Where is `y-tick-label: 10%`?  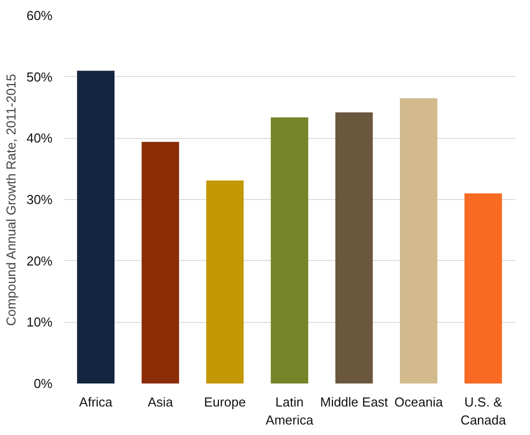 y-tick-label: 10% is located at coordinates (39, 322).